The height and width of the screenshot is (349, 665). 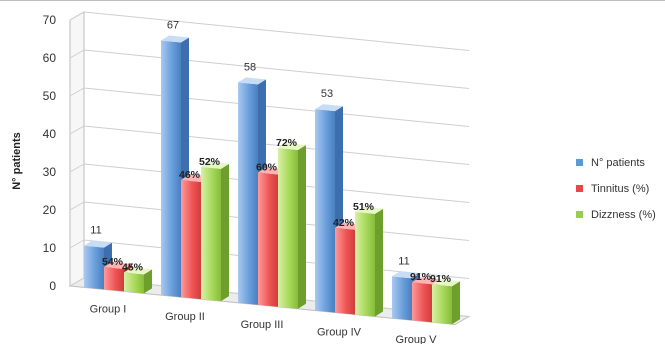 I want to click on legend-label: Dizzness (%), so click(x=623, y=215).